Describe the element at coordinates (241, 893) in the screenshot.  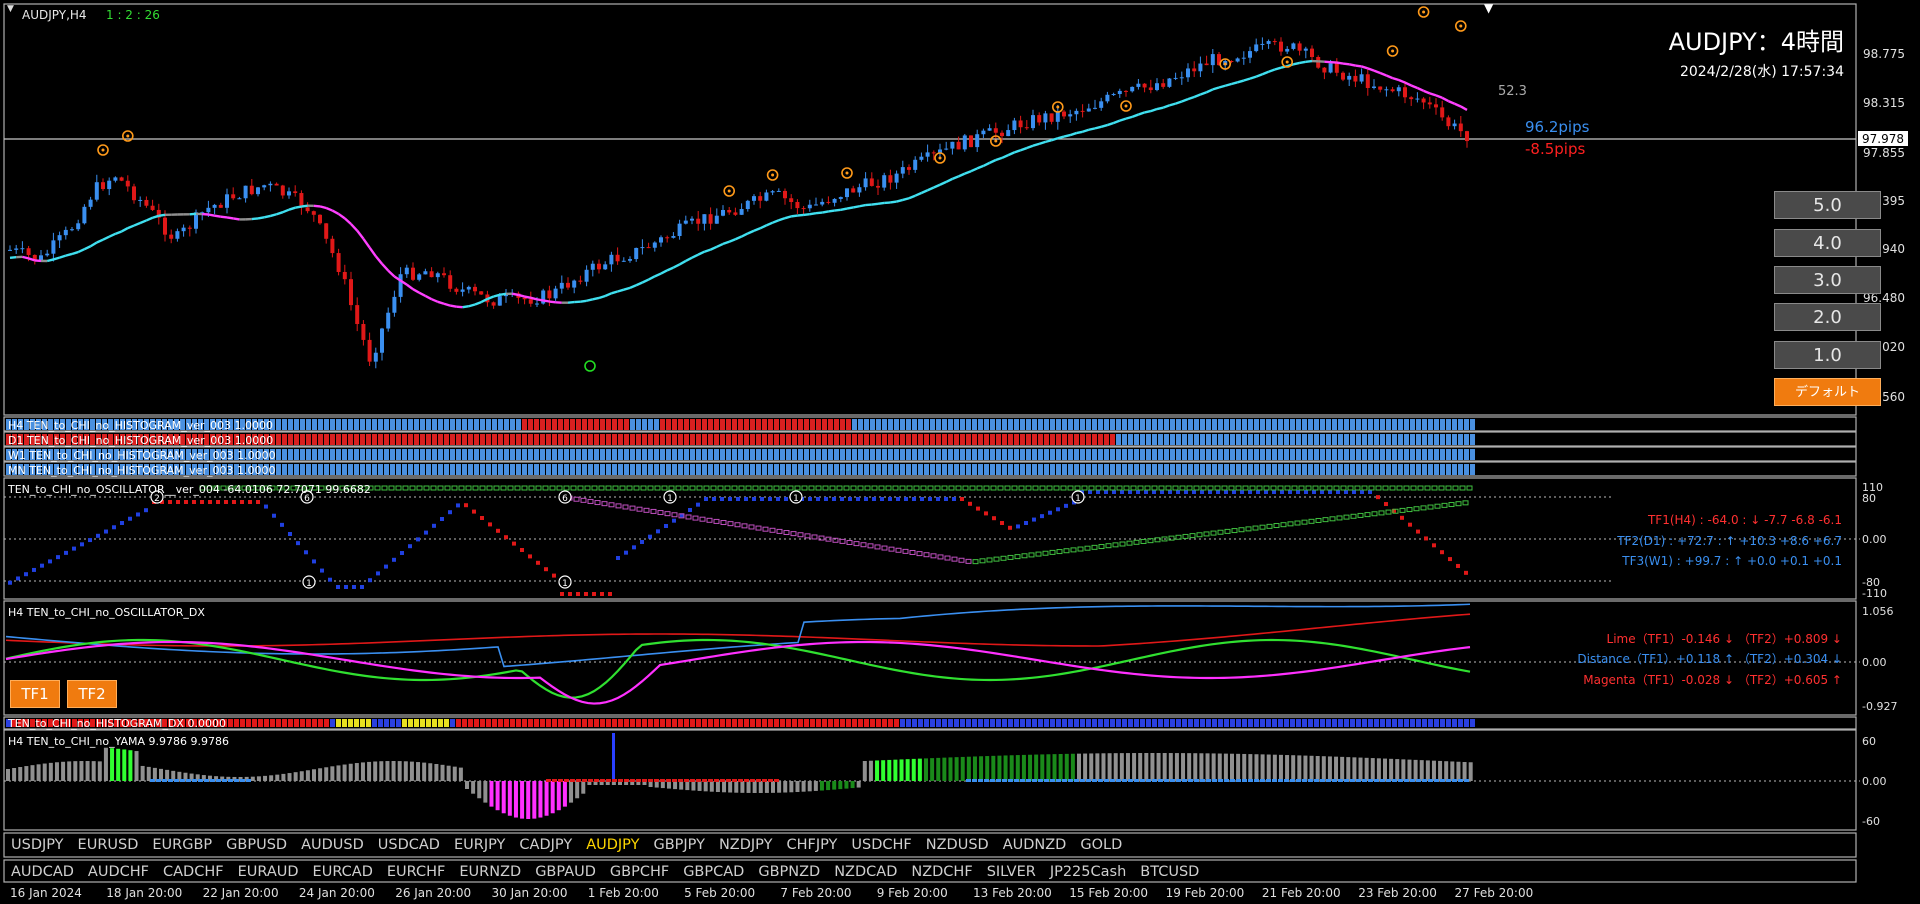
I see `time-tick: 22 Jan 20:00` at that location.